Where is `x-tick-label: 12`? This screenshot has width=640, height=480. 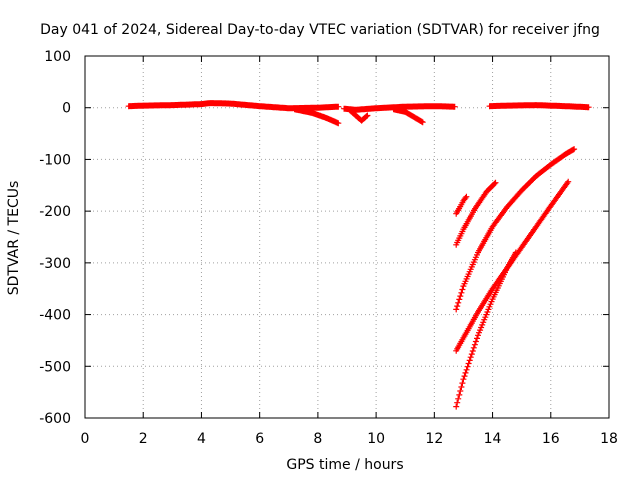
x-tick-label: 12 is located at coordinates (434, 439).